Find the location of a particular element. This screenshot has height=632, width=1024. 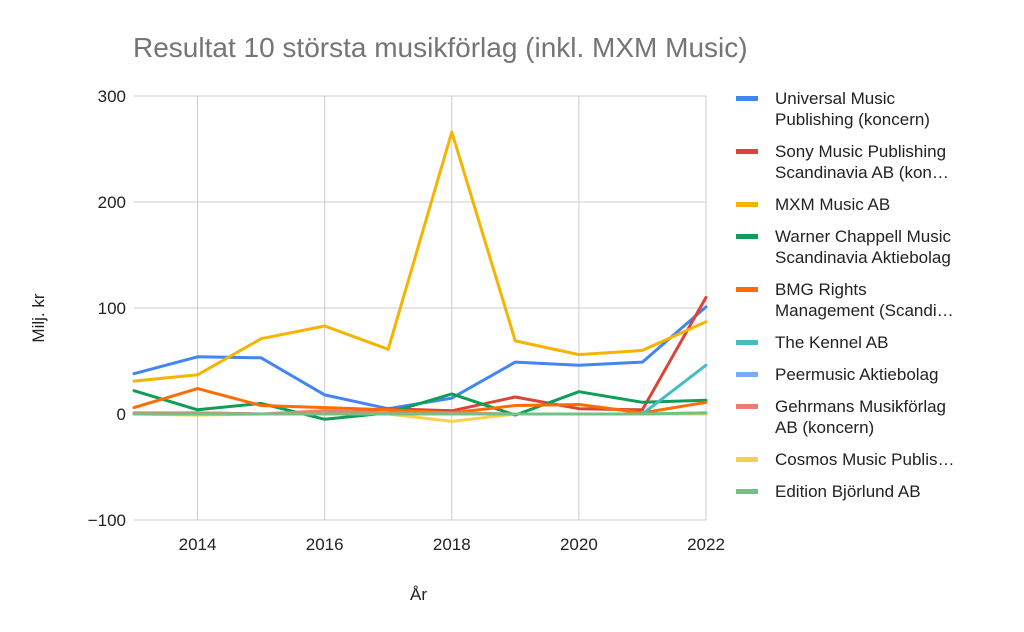

y-tick-label: −100 is located at coordinates (107, 520).